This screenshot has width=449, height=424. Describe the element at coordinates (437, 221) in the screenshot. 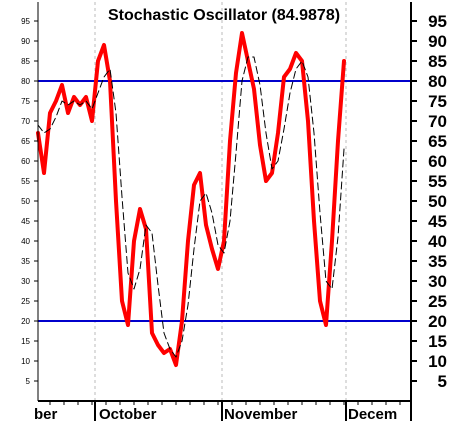

I see `y-tick-label-right: 45` at that location.